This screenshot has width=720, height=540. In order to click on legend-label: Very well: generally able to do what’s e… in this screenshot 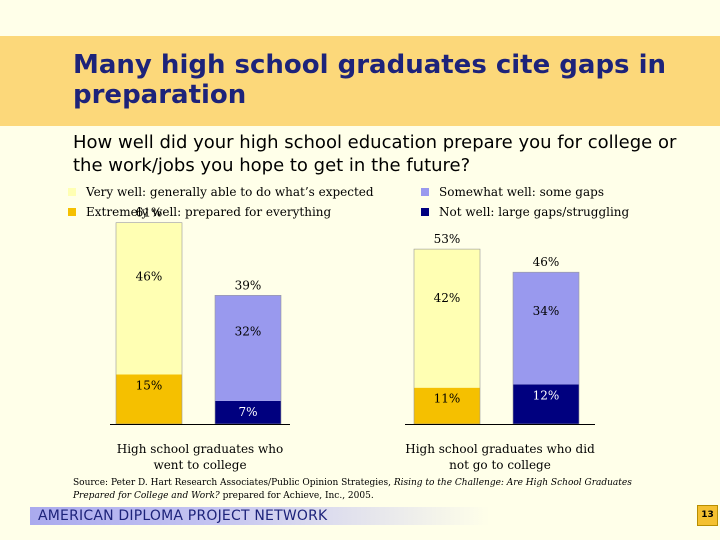, I will do `click(230, 192)`.